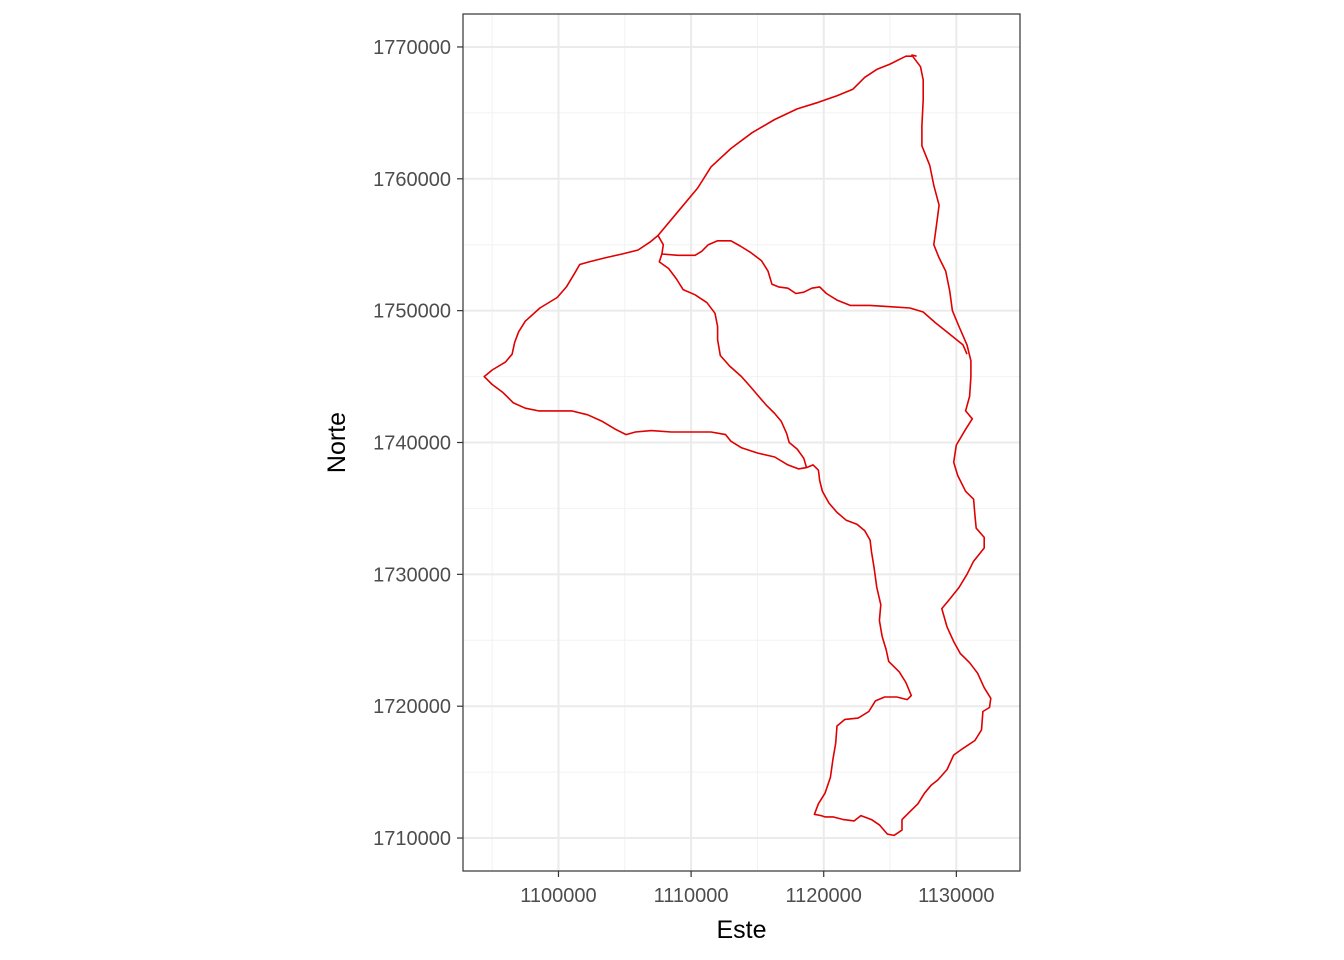 The height and width of the screenshot is (960, 1344). What do you see at coordinates (412, 444) in the screenshot?
I see `y-tick-label: 1740000` at bounding box center [412, 444].